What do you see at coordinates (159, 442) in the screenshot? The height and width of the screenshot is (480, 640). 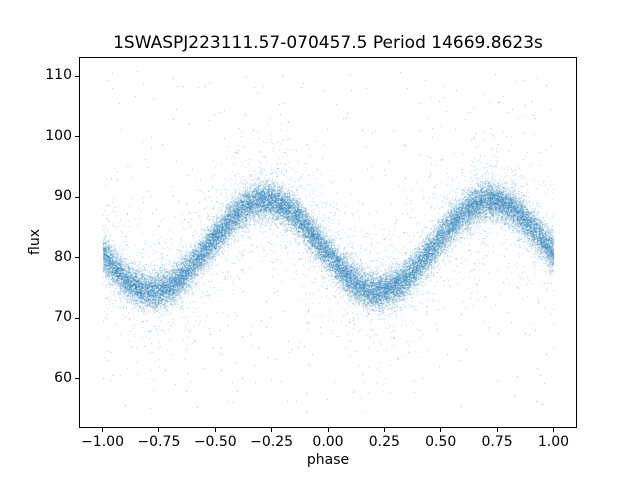 I see `x-tick-label: −0.75` at bounding box center [159, 442].